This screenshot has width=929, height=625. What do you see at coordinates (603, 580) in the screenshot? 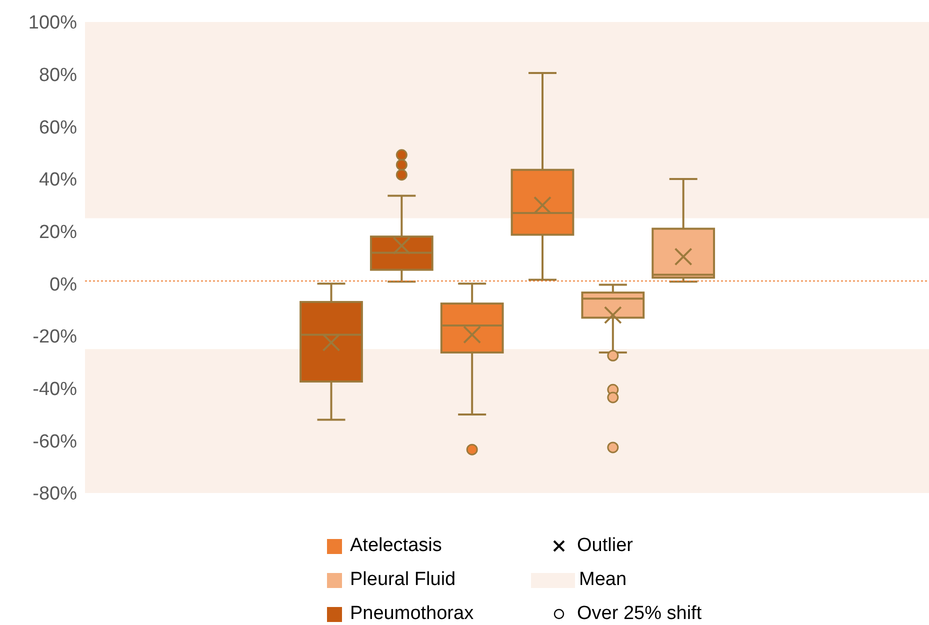
I see `legend-label: Mean` at bounding box center [603, 580].